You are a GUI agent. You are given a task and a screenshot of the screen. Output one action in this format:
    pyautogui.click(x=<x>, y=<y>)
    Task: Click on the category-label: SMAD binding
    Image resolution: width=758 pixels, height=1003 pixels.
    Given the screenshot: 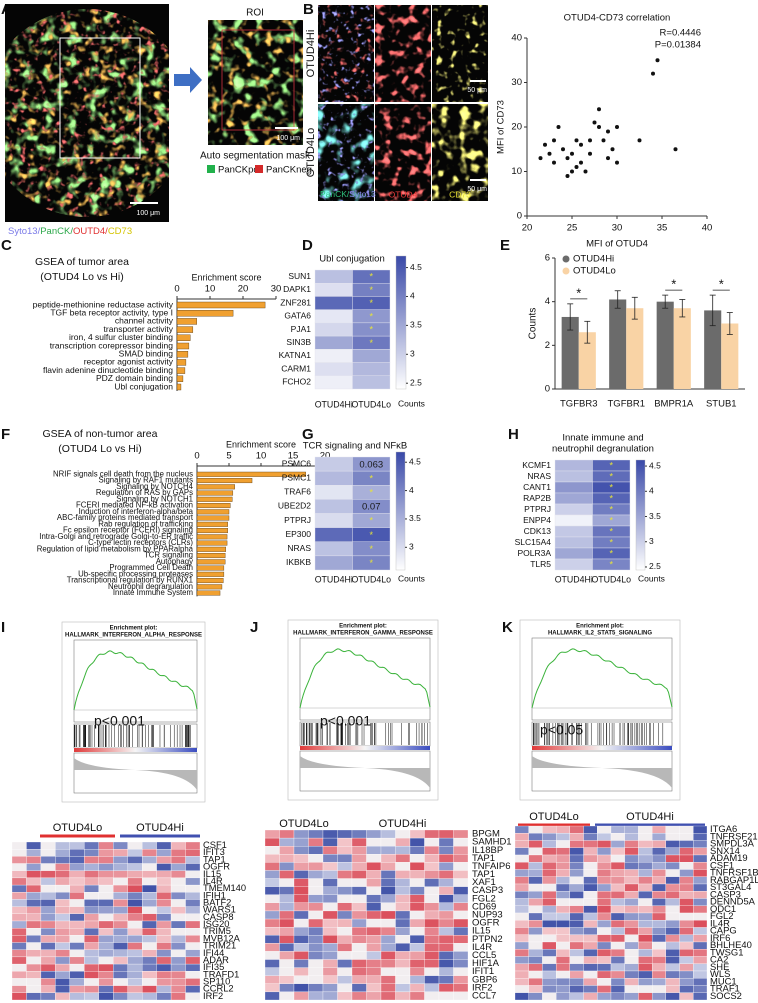 What is the action you would take?
    pyautogui.click(x=146, y=353)
    